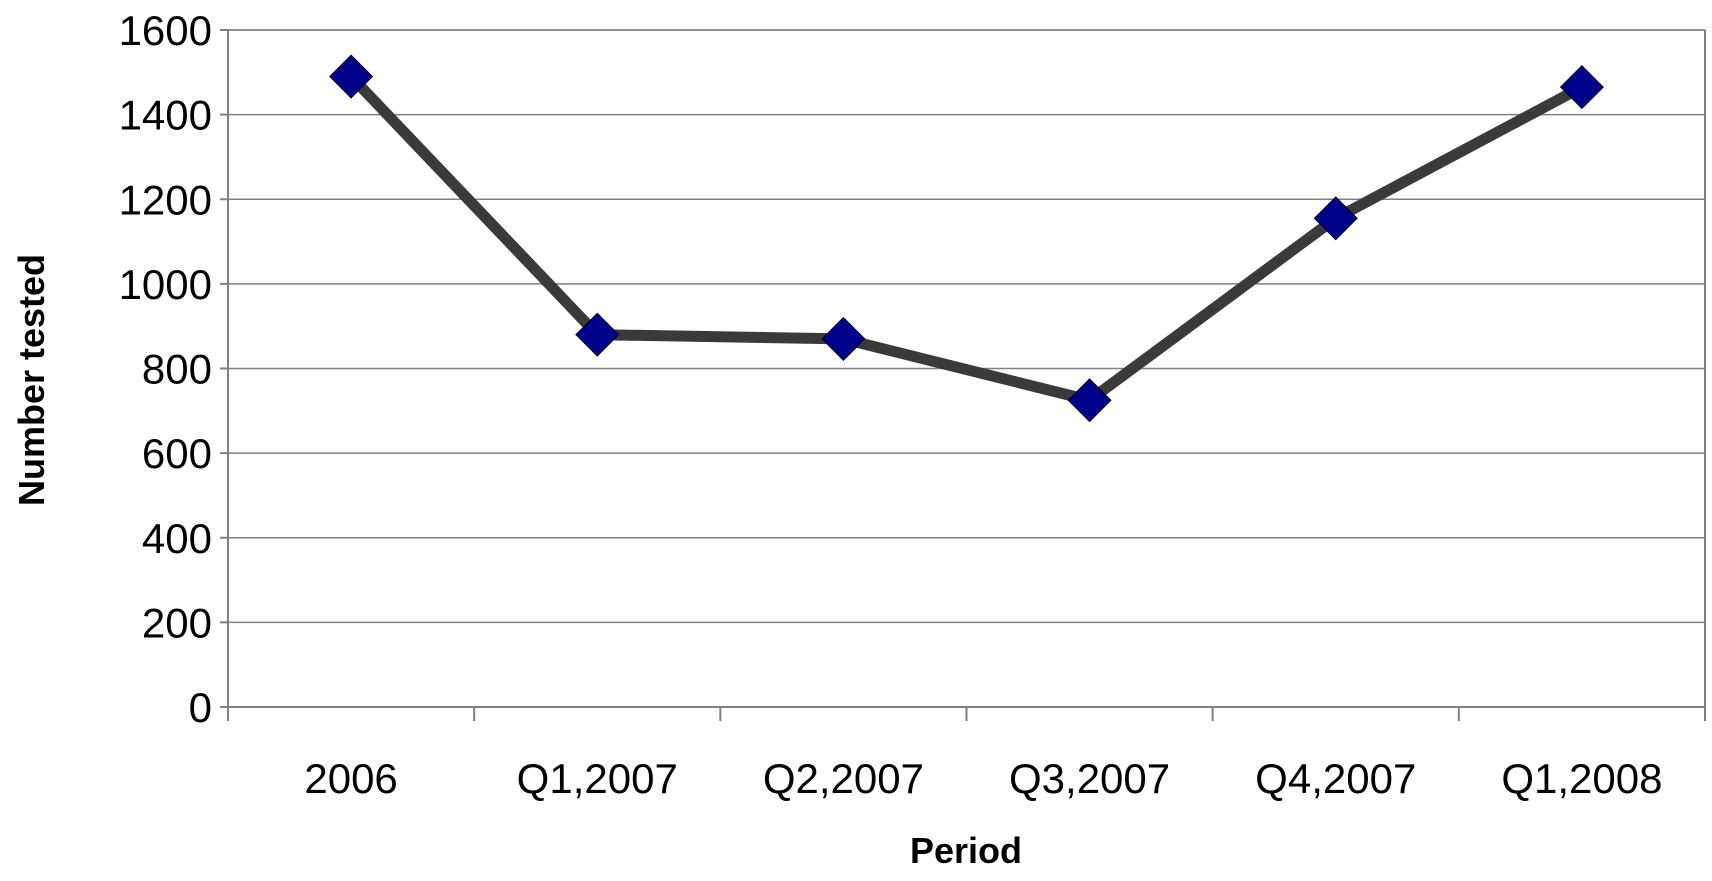 The image size is (1712, 881). What do you see at coordinates (177, 453) in the screenshot?
I see `y-tick-label: 600` at bounding box center [177, 453].